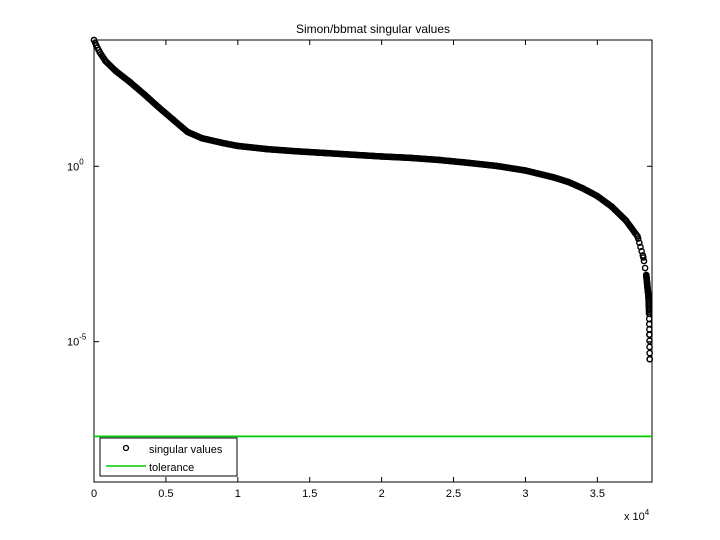 This screenshot has width=720, height=540. Describe the element at coordinates (126, 448) in the screenshot. I see `legend-marker-singular-values` at that location.